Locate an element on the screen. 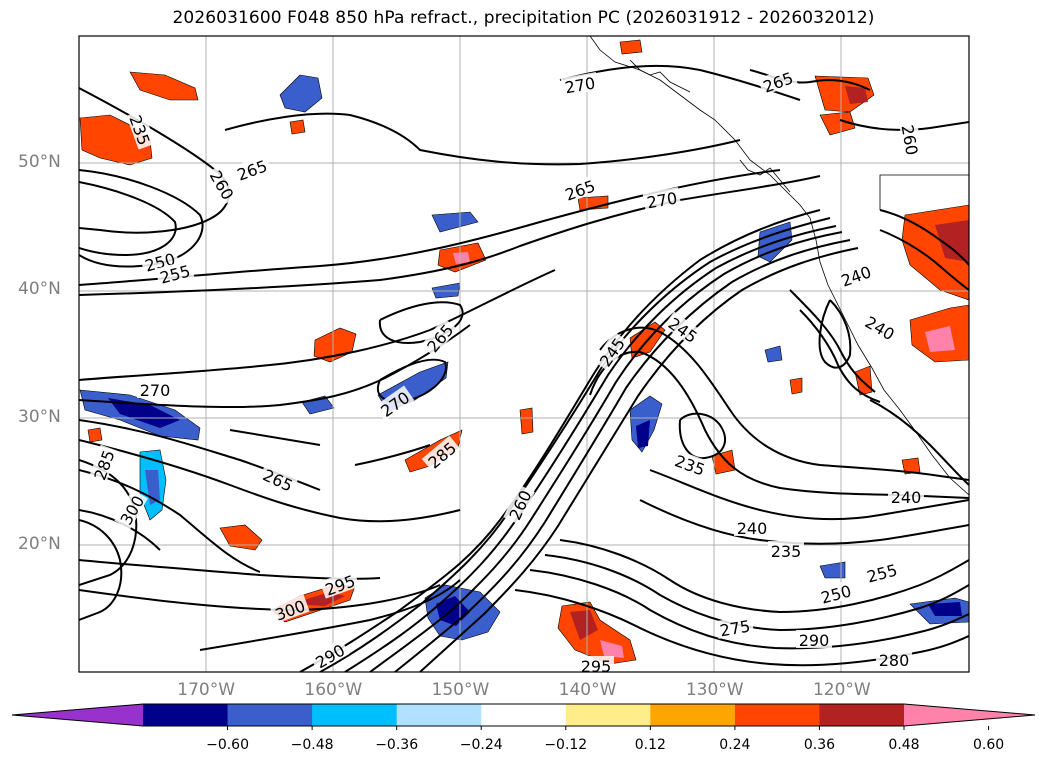 The height and width of the screenshot is (765, 1047). colorbar-outline is located at coordinates (523, 715).